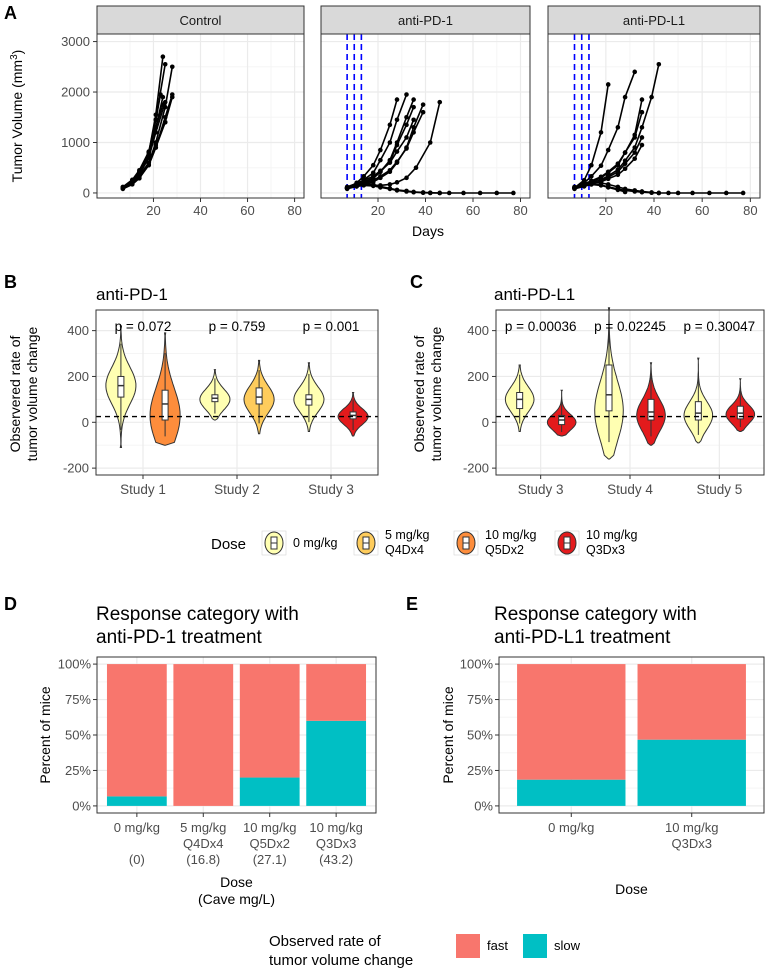  Describe the element at coordinates (654, 20) in the screenshot. I see `facet-strip-label: anti-PD-L1` at that location.